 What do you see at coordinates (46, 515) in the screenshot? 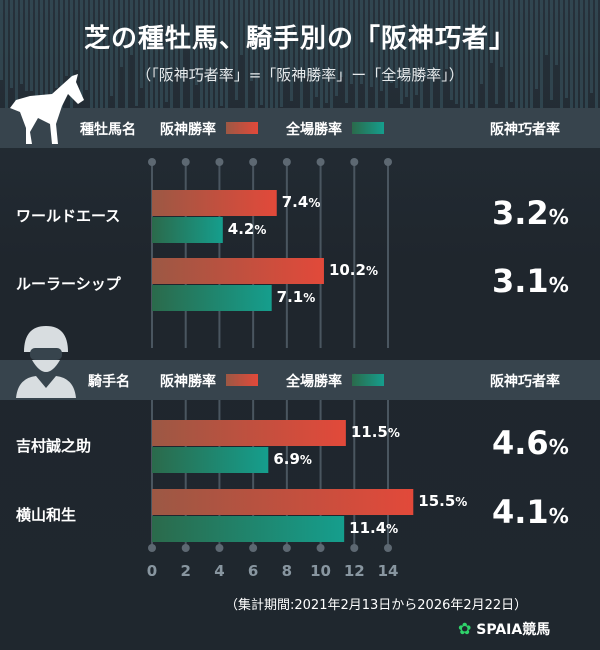
I see `row-name: 横山和生` at bounding box center [46, 515].